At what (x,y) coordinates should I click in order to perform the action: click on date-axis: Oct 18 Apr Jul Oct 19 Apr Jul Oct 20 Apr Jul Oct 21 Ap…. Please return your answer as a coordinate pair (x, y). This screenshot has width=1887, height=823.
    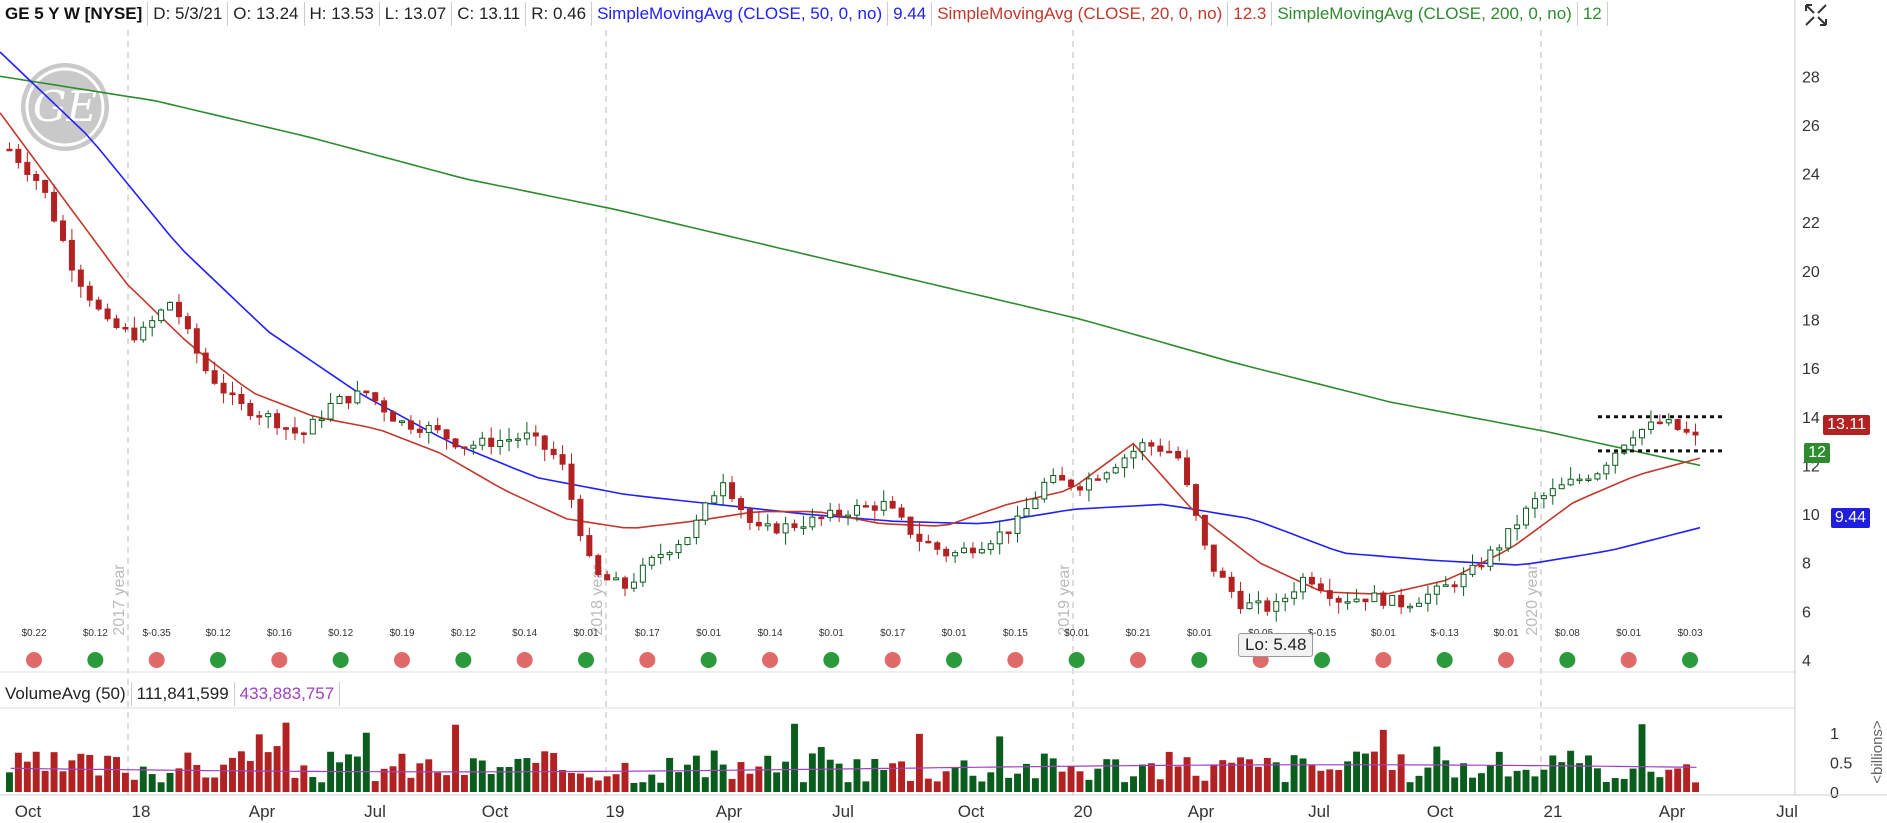
    Looking at the image, I should click on (906, 811).